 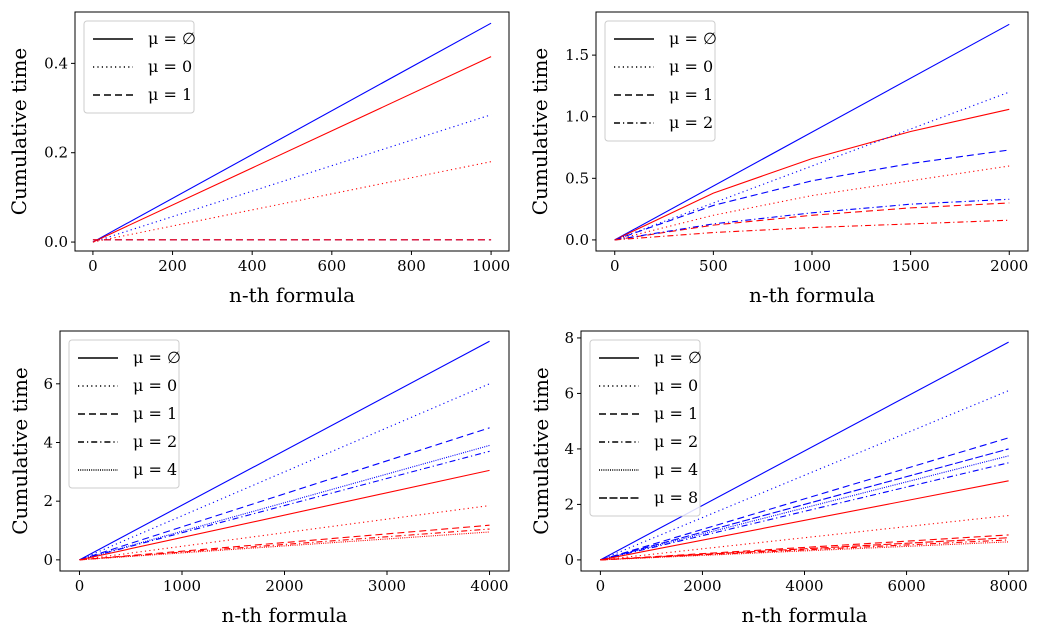 What do you see at coordinates (387, 586) in the screenshot?
I see `x-tick-label: 3000` at bounding box center [387, 586].